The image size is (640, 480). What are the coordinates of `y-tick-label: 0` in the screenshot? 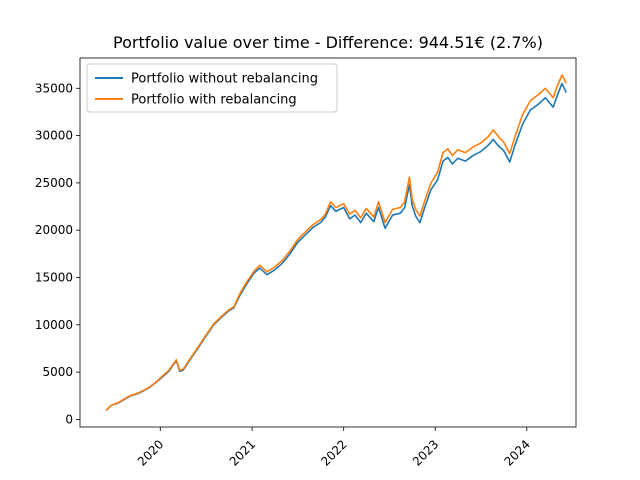 It's located at (69, 419).